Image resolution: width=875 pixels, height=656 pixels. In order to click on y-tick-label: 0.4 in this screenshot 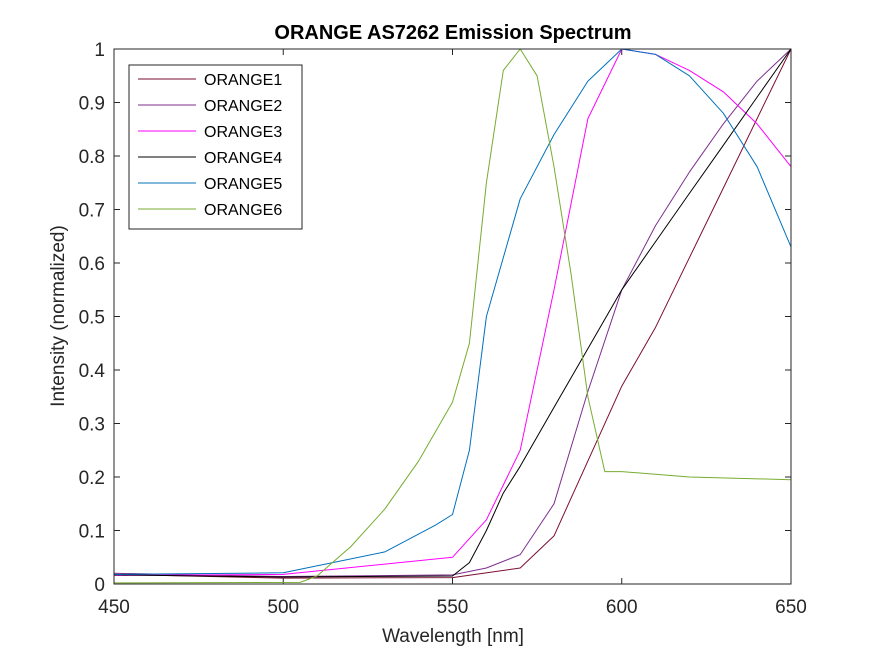, I will do `click(92, 371)`.